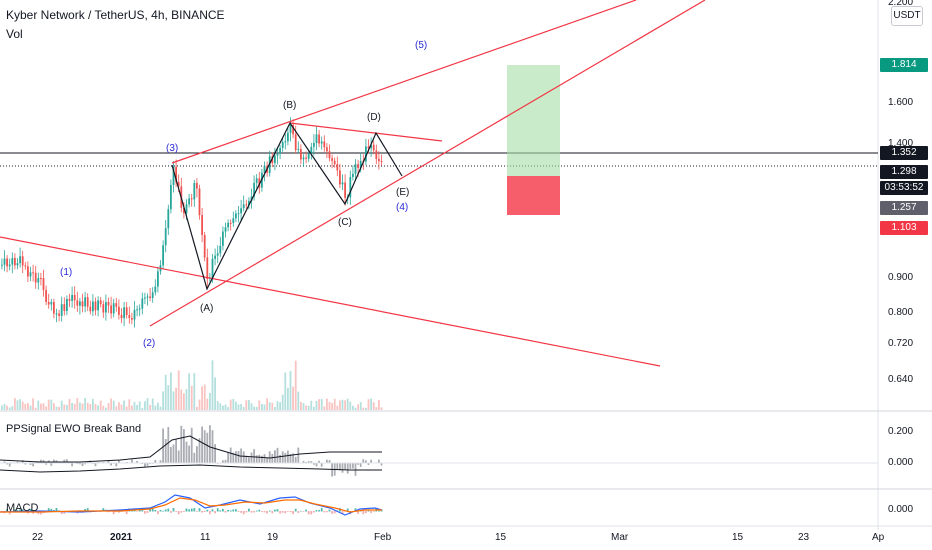 This screenshot has height=550, width=932. Describe the element at coordinates (907, 16) in the screenshot. I see `currency-button: USDT` at that location.